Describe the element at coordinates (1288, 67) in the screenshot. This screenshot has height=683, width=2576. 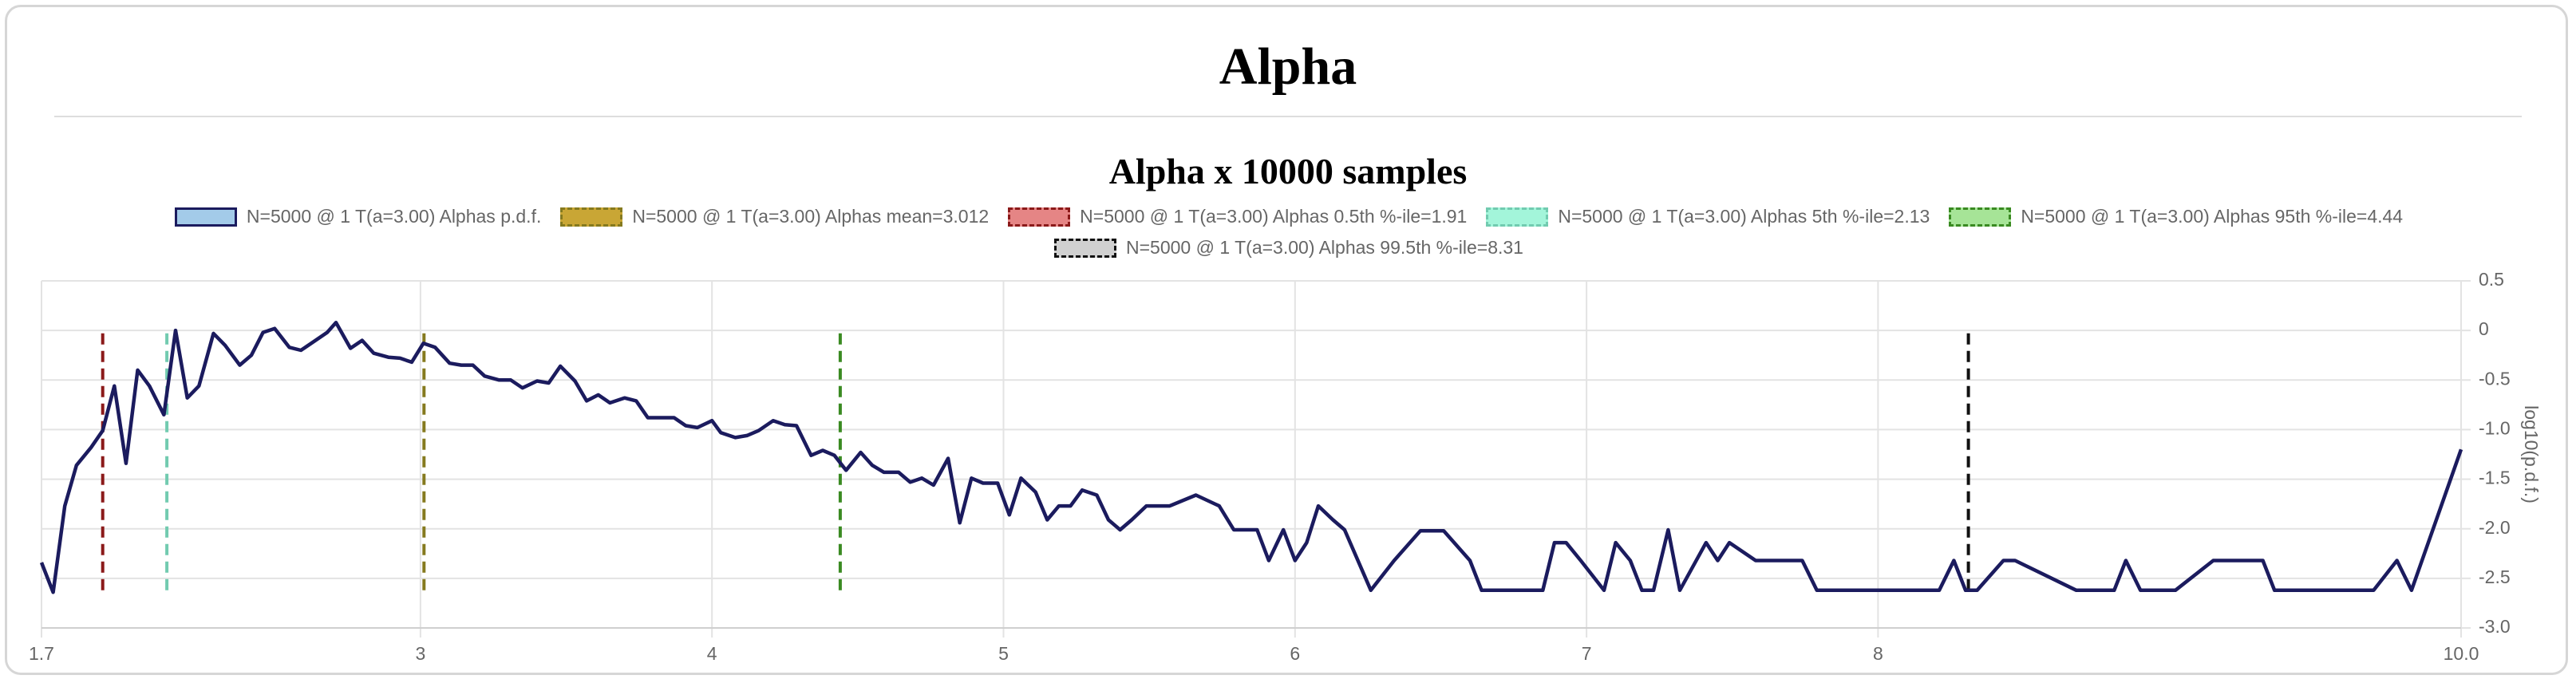
I see `page-title: Alpha` at that location.